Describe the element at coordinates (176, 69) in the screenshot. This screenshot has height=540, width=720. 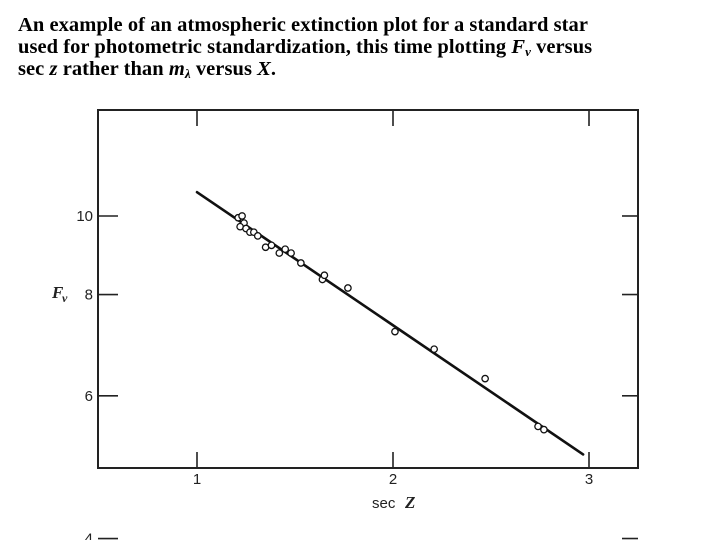
I see `caption-var-m: m` at that location.